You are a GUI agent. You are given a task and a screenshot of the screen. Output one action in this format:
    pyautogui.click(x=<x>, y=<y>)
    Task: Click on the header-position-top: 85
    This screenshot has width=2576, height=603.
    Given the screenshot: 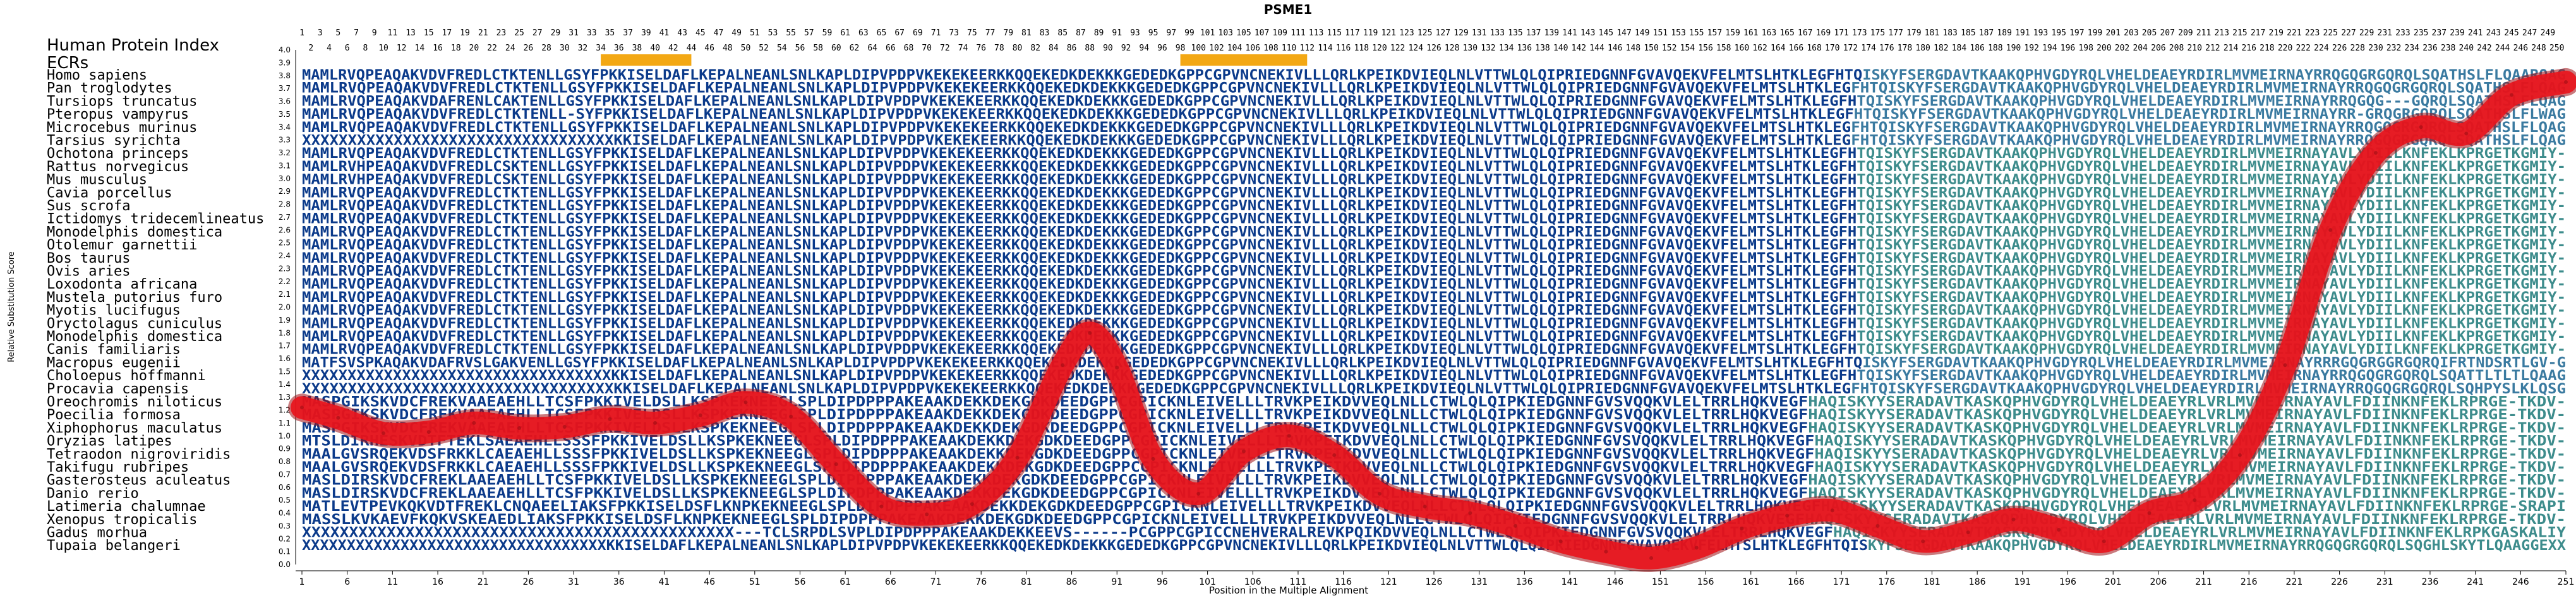 What is the action you would take?
    pyautogui.click(x=1062, y=33)
    